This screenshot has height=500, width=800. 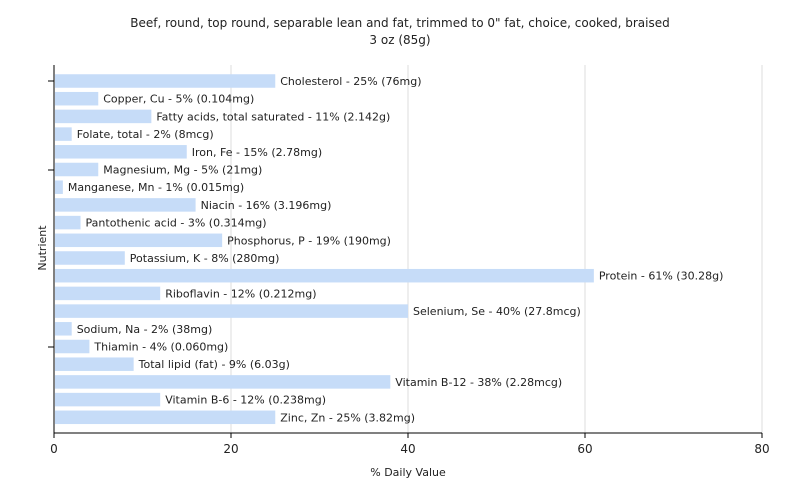 I want to click on bar-label: Vitamin B-12 - 38% (2.28mcg), so click(x=478, y=382).